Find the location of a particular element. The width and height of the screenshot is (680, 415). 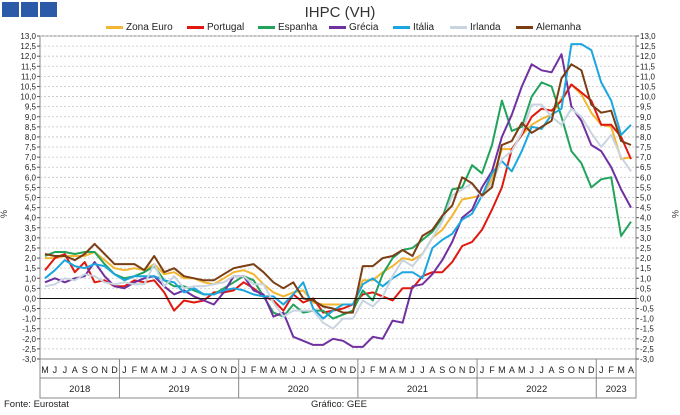

y-tick-label-right: -1,0 is located at coordinates (647, 319).